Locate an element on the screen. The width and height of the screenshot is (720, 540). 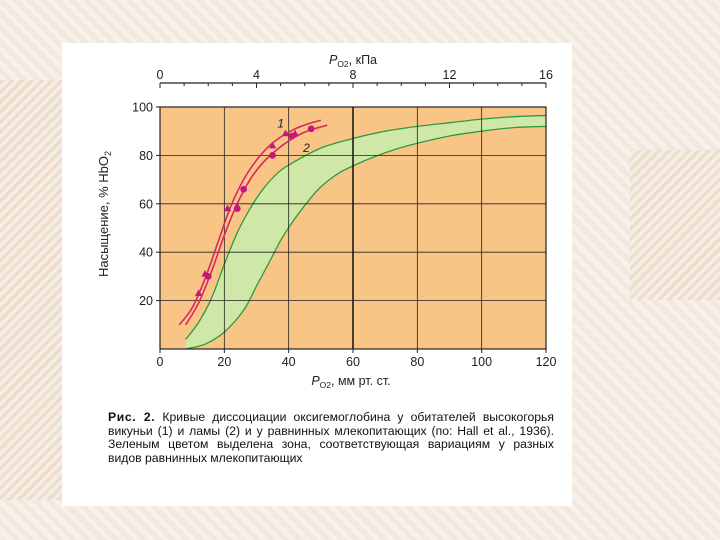
y-axis-title: Насыщение, % HbO2 is located at coordinates (104, 214).